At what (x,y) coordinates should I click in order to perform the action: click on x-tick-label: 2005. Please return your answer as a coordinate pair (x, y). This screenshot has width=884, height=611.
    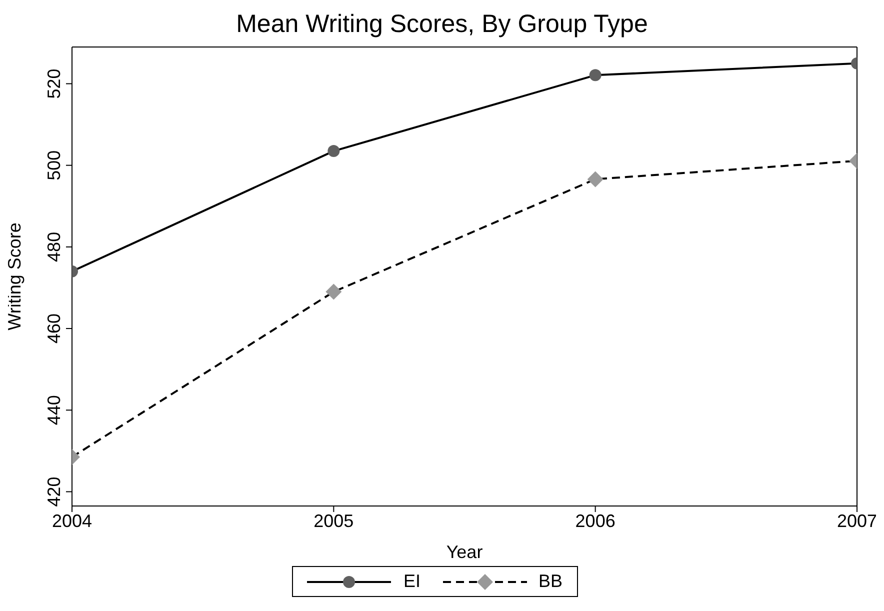
    Looking at the image, I should click on (334, 520).